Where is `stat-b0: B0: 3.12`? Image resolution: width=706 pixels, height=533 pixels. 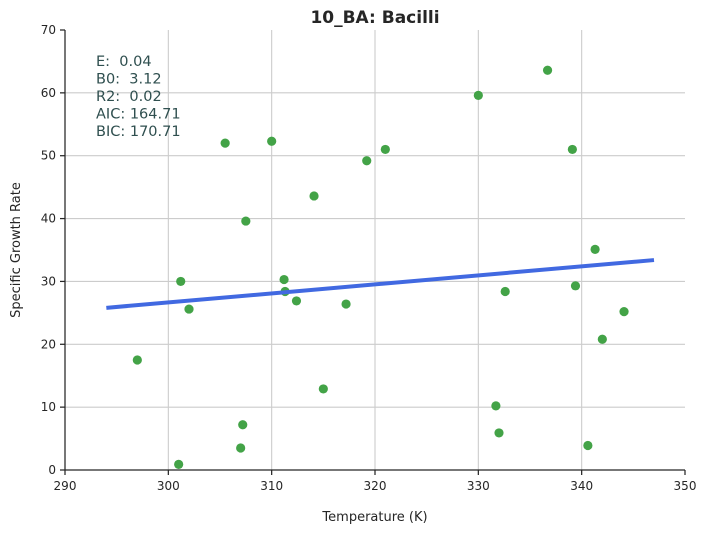 stat-b0: B0: 3.12 is located at coordinates (129, 80).